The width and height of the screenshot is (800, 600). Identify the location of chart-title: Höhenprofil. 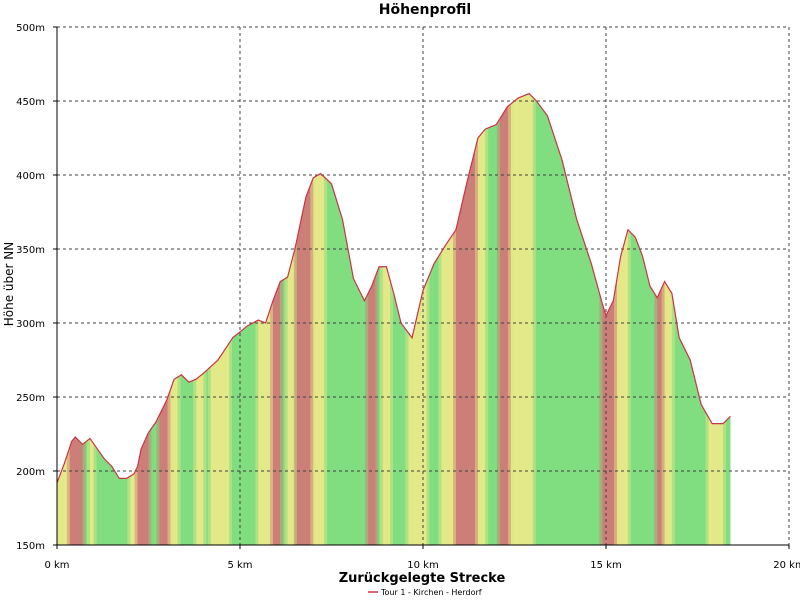
(425, 10).